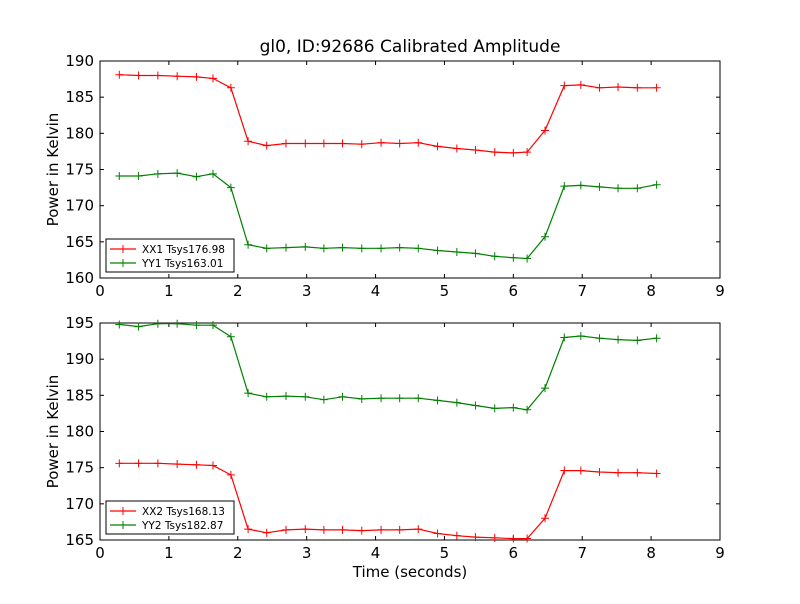 The height and width of the screenshot is (604, 800). Describe the element at coordinates (182, 526) in the screenshot. I see `legend-label: YY2 Tsys182.87` at that location.